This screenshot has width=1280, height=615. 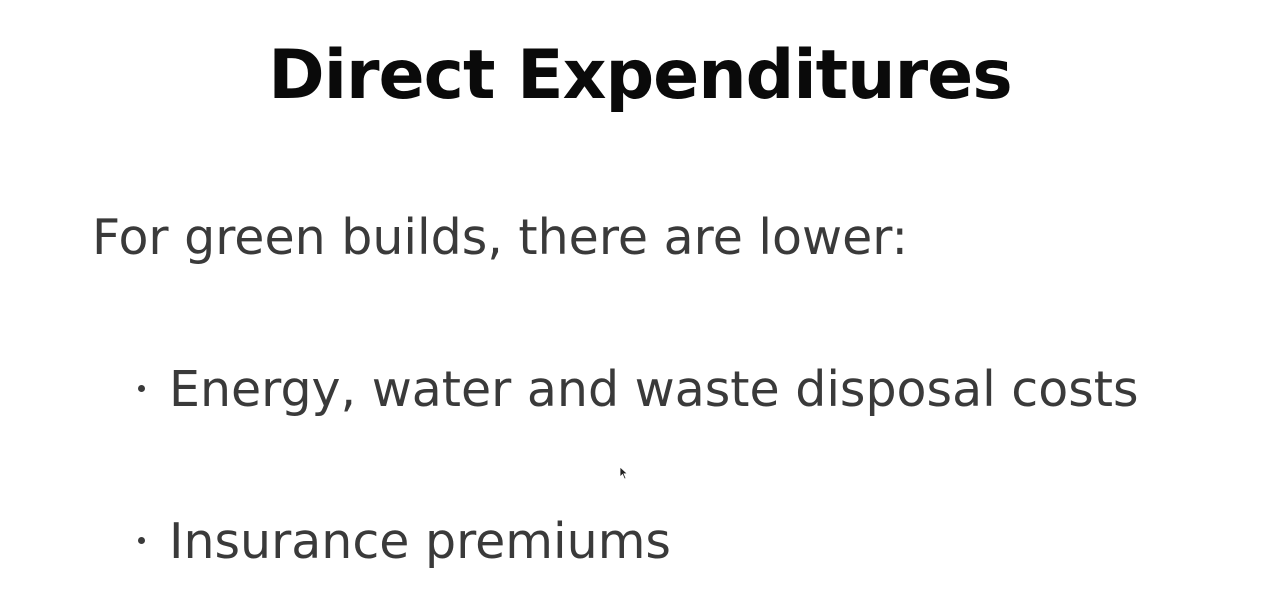 I want to click on slide-title: Direct Expenditures, so click(x=640, y=75).